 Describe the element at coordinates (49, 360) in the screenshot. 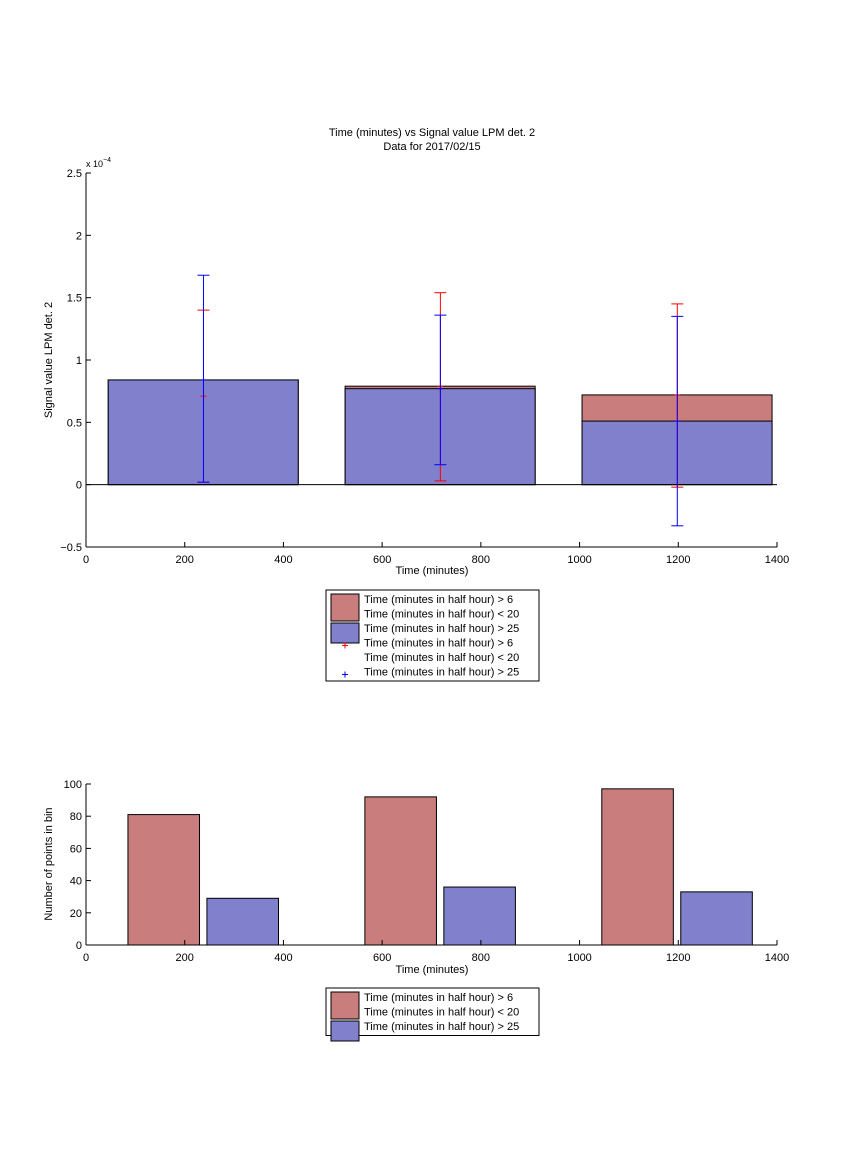

I see `top-chart-ylabel: Signal value LPM det. 2` at that location.